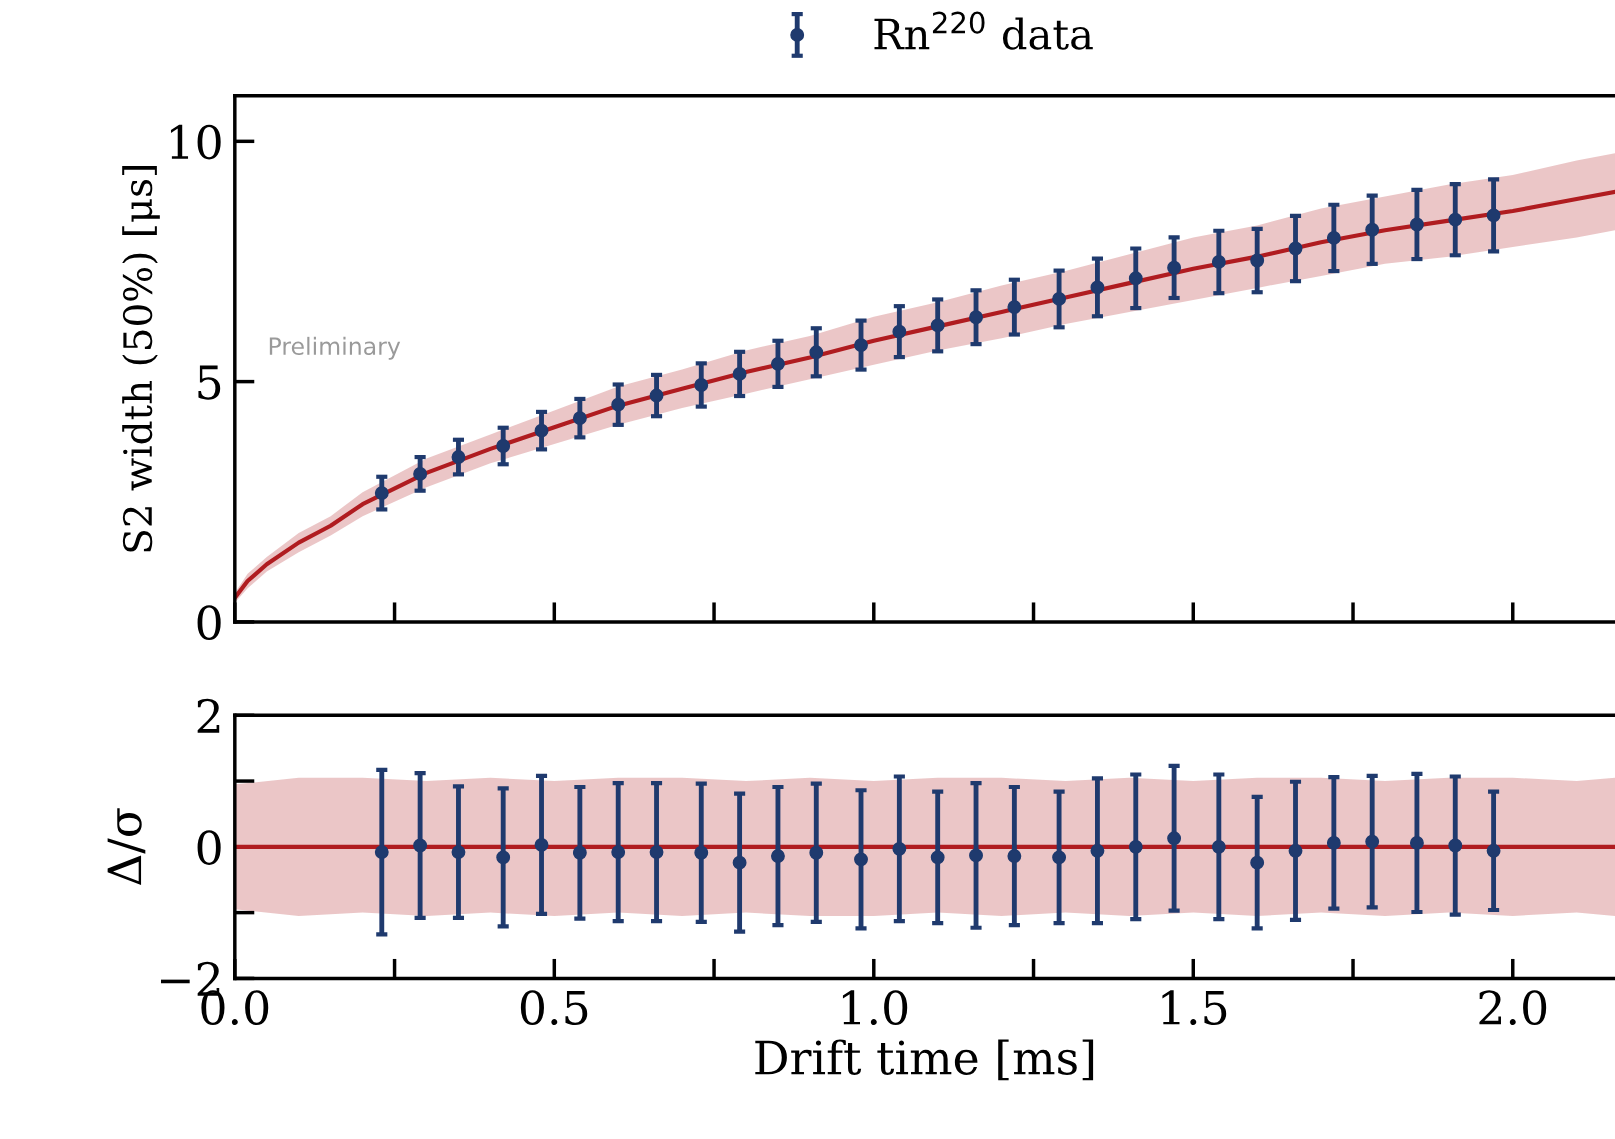 Image resolution: width=1615 pixels, height=1139 pixels. Describe the element at coordinates (1513, 1007) in the screenshot. I see `x-tick-label: 2.0` at that location.